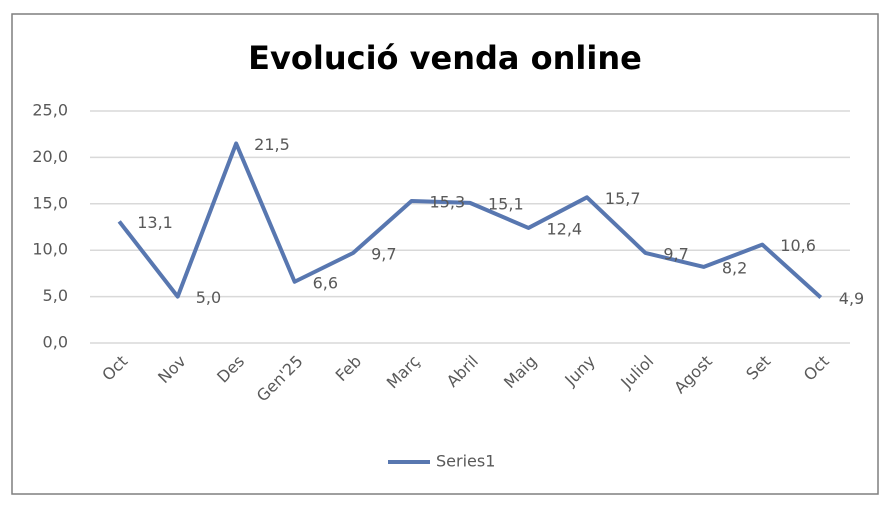 This screenshot has width=890, height=516. Describe the element at coordinates (506, 203) in the screenshot. I see `data-label: 15,1` at that location.